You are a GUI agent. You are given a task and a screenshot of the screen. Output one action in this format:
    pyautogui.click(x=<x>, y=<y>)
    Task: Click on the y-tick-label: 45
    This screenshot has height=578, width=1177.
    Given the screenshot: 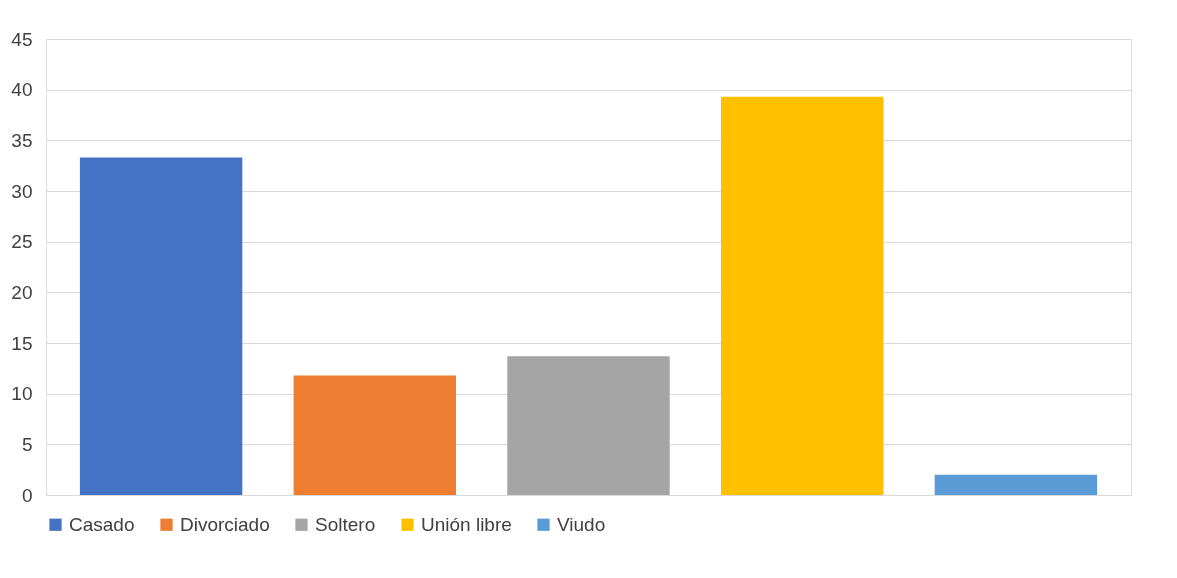 What is the action you would take?
    pyautogui.click(x=22, y=39)
    